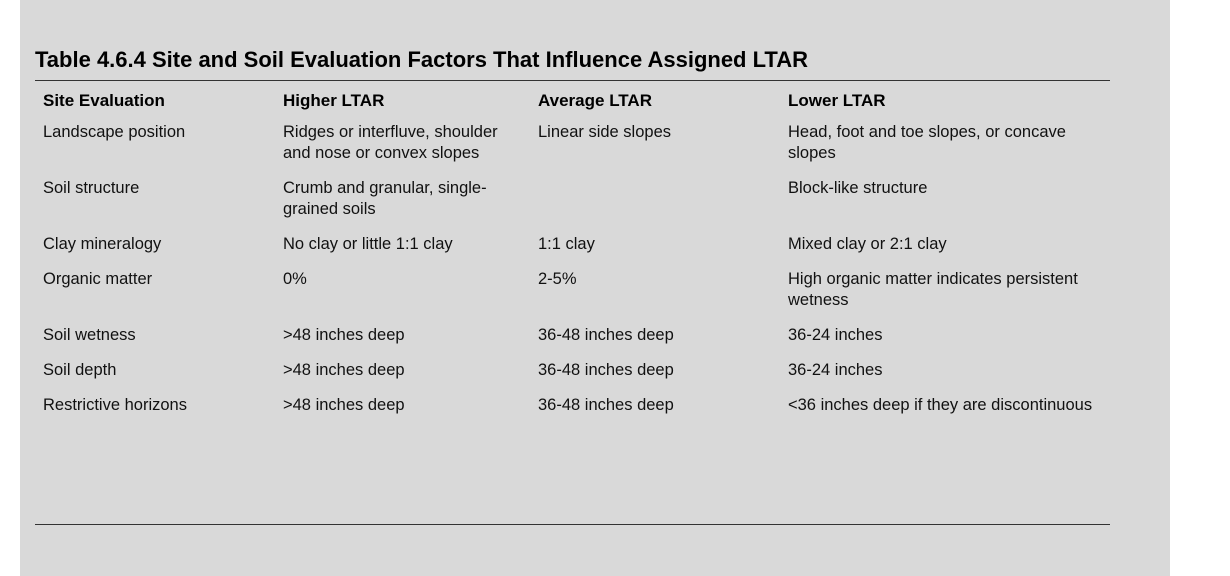 Image resolution: width=1230 pixels, height=576 pixels. What do you see at coordinates (89, 335) in the screenshot?
I see `table-cell: Soil wetness` at bounding box center [89, 335].